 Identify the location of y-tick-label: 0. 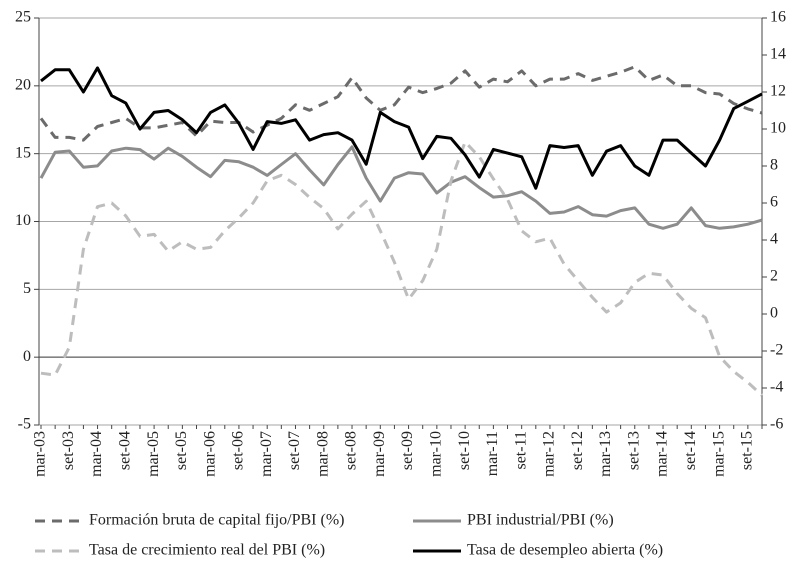
(27, 356).